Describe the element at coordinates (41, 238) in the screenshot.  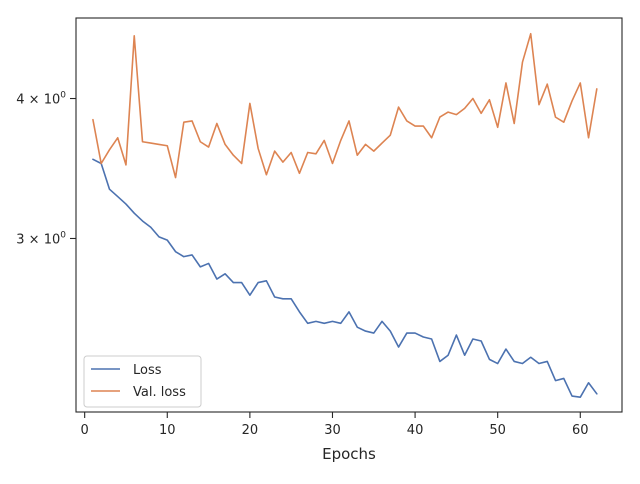
I see `y-tick-label: 3 × 100` at that location.